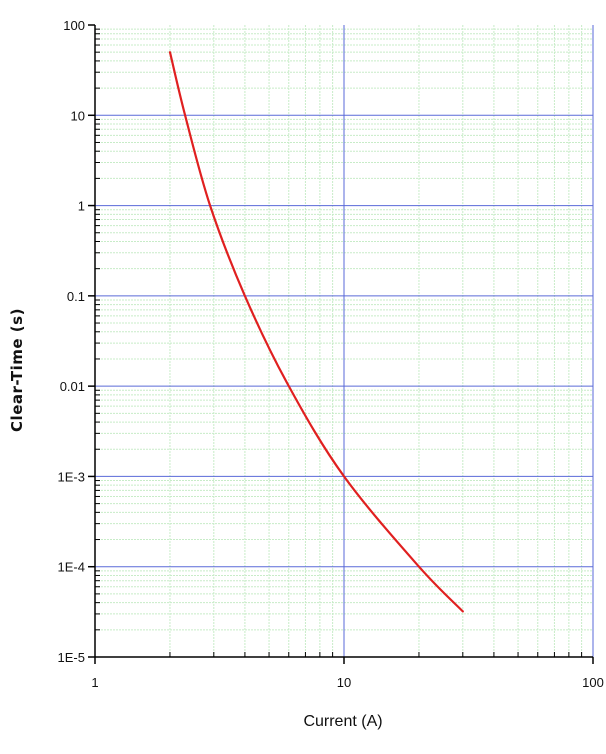 The width and height of the screenshot is (606, 754). Describe the element at coordinates (76, 341) in the screenshot. I see `y-axis-ticks: 100 10 1 0.1 0.01 1E-3 1E-4 1E-5` at that location.